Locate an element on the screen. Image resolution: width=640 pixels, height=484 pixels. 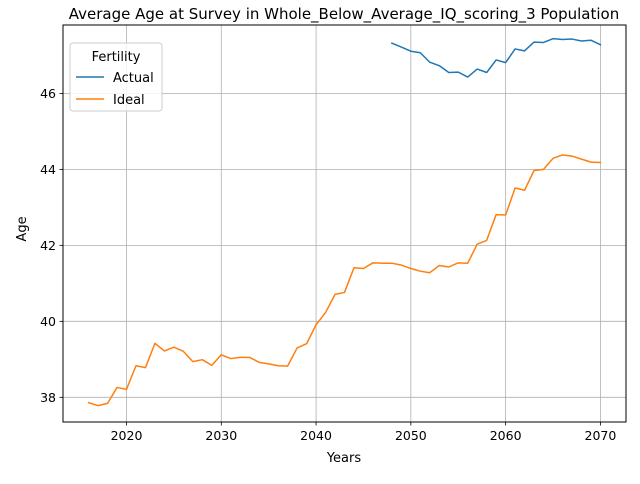
x-tick-label: 2030 is located at coordinates (221, 435).